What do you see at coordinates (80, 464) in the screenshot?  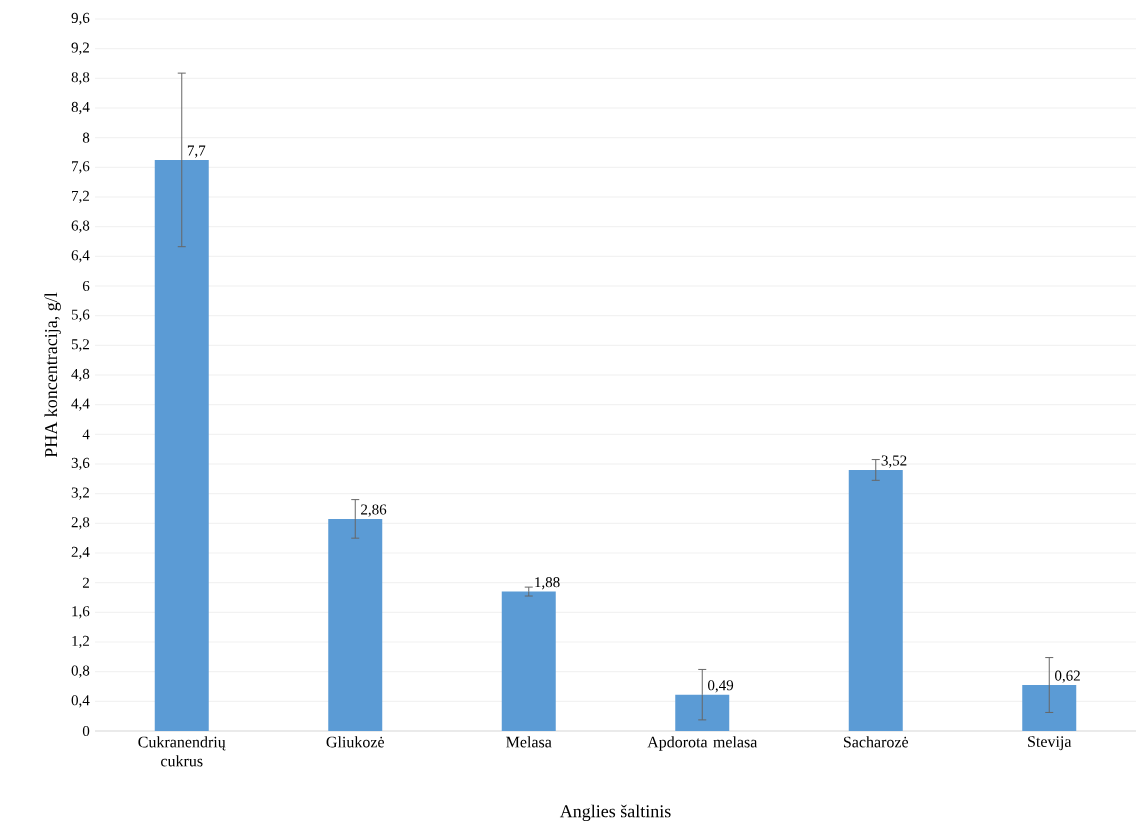 I see `y-tick-label: 3,6` at bounding box center [80, 464].